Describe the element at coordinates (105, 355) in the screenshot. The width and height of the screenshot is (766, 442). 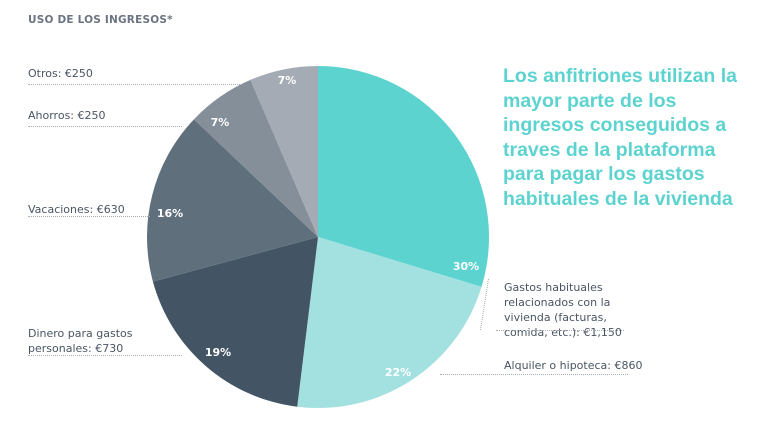
I see `leader-line-dinero` at that location.